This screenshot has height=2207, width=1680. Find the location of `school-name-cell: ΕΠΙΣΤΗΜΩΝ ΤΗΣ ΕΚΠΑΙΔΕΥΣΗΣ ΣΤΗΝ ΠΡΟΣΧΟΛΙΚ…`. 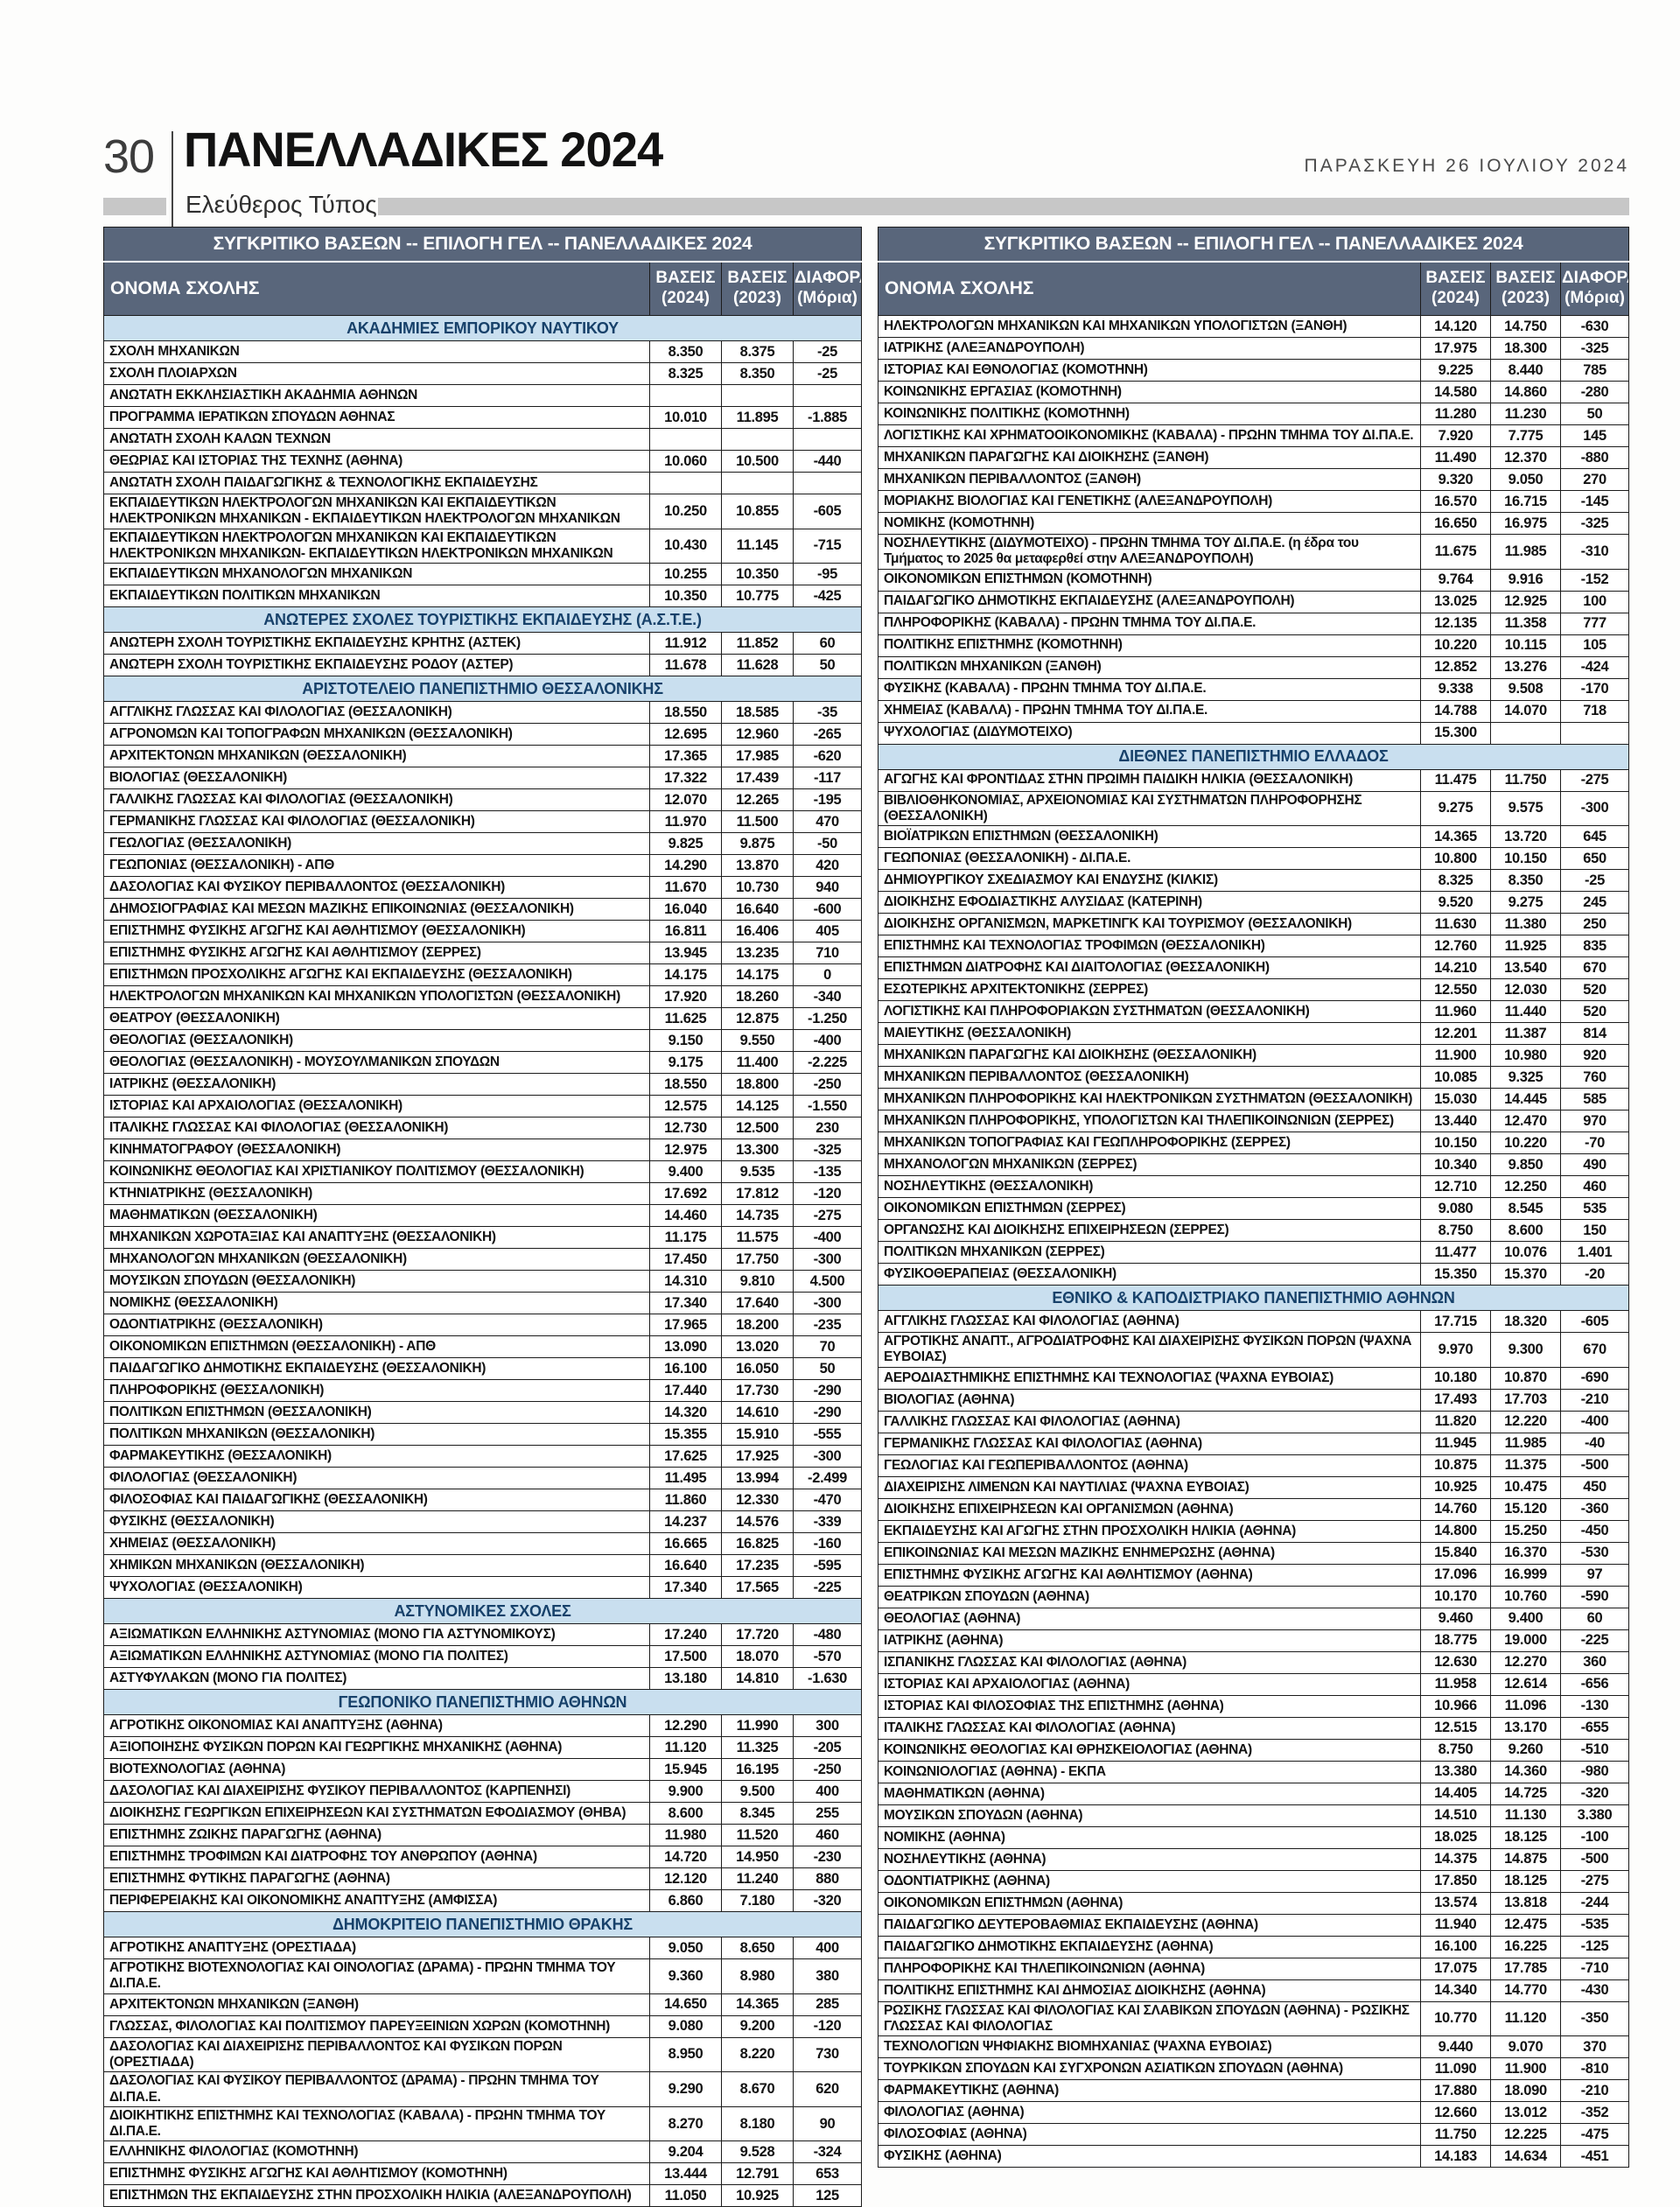

school-name-cell: ΕΠΙΣΤΗΜΩΝ ΤΗΣ ΕΚΠΑΙΔΕΥΣΗΣ ΣΤΗΝ ΠΡΟΣΧΟΛΙΚ… is located at coordinates (376, 2195).